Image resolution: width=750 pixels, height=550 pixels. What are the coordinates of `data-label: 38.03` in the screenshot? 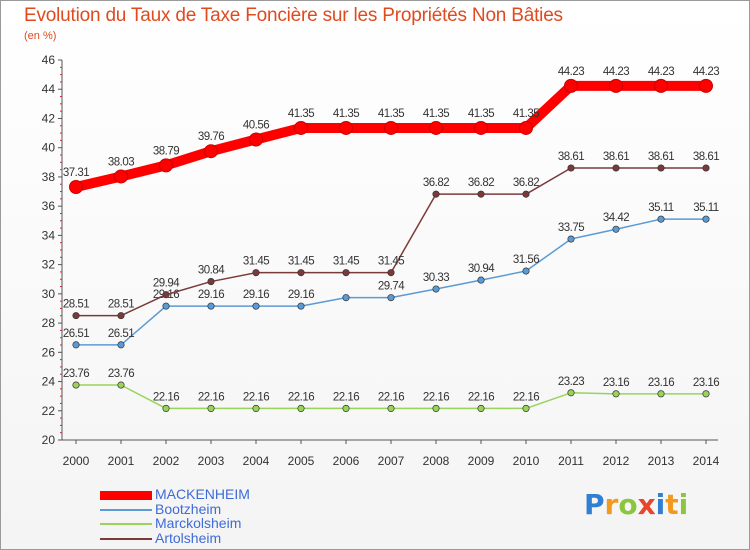 It's located at (121, 162).